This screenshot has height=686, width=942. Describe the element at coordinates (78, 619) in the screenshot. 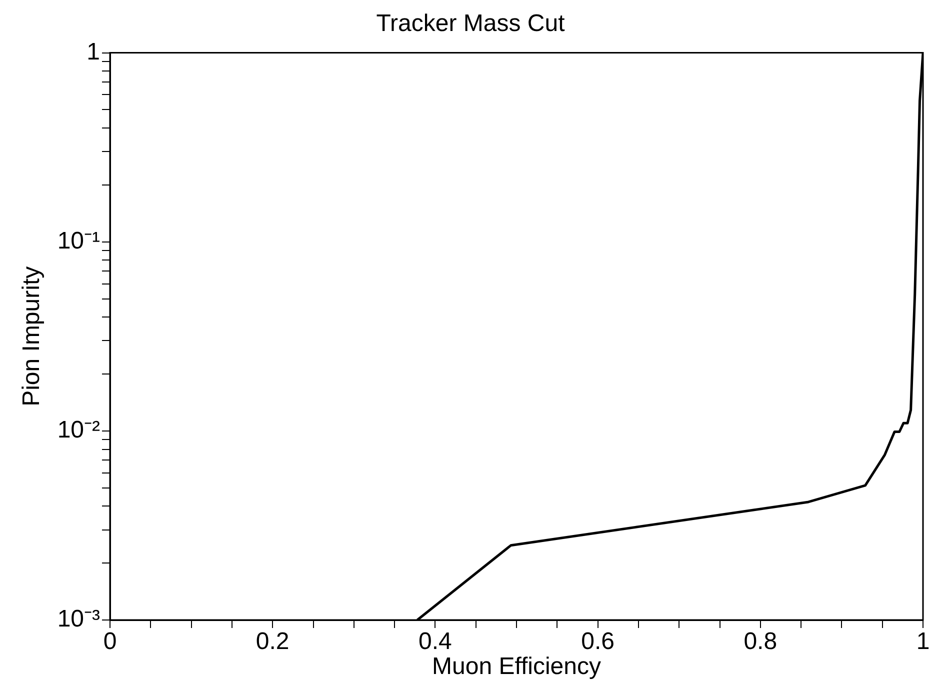

I see `y-tick-label: 10⁻³` at that location.